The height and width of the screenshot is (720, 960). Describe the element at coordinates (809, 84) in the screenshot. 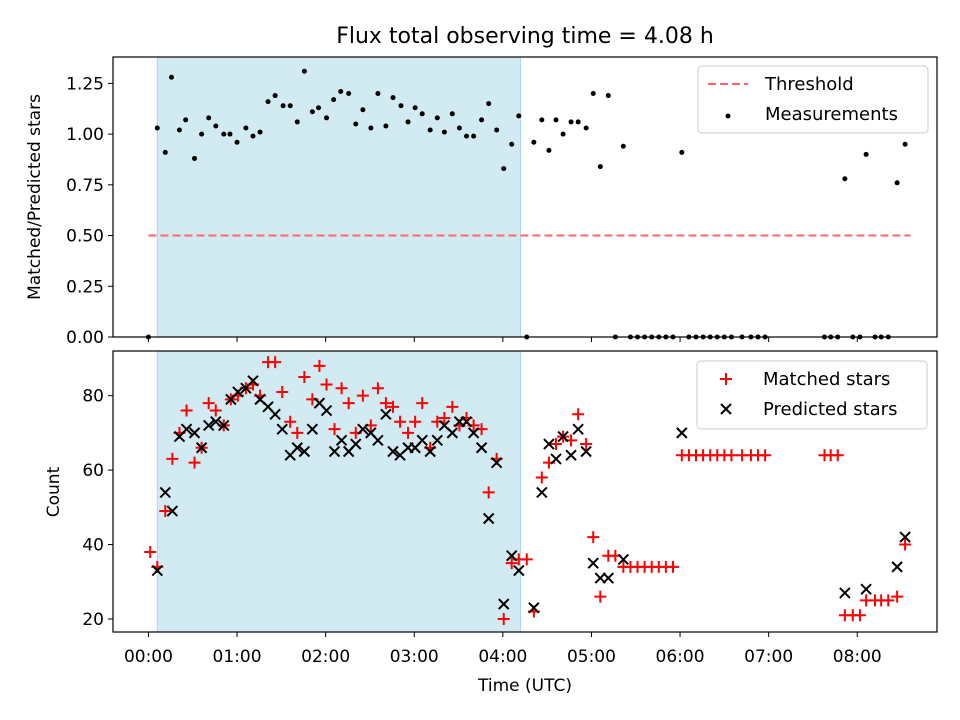

I see `threshold-legend-label: Threshold` at that location.